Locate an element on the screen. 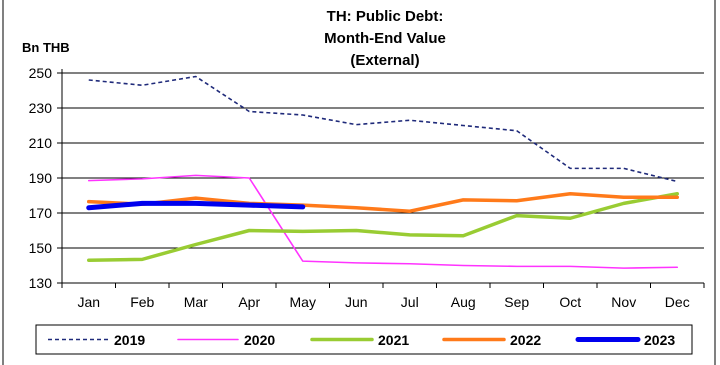 The height and width of the screenshot is (365, 720). legend-label-2022: 2022 is located at coordinates (525, 340).